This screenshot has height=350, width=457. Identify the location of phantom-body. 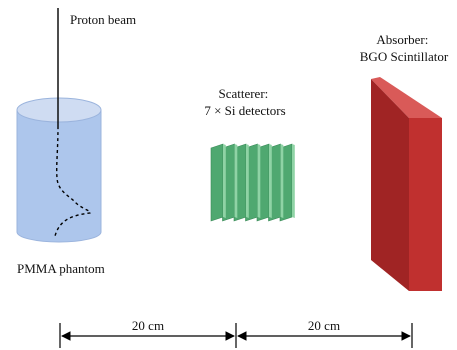
(59, 176).